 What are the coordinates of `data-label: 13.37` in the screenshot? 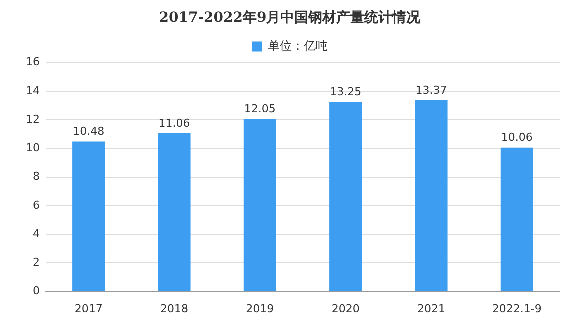 It's located at (432, 90).